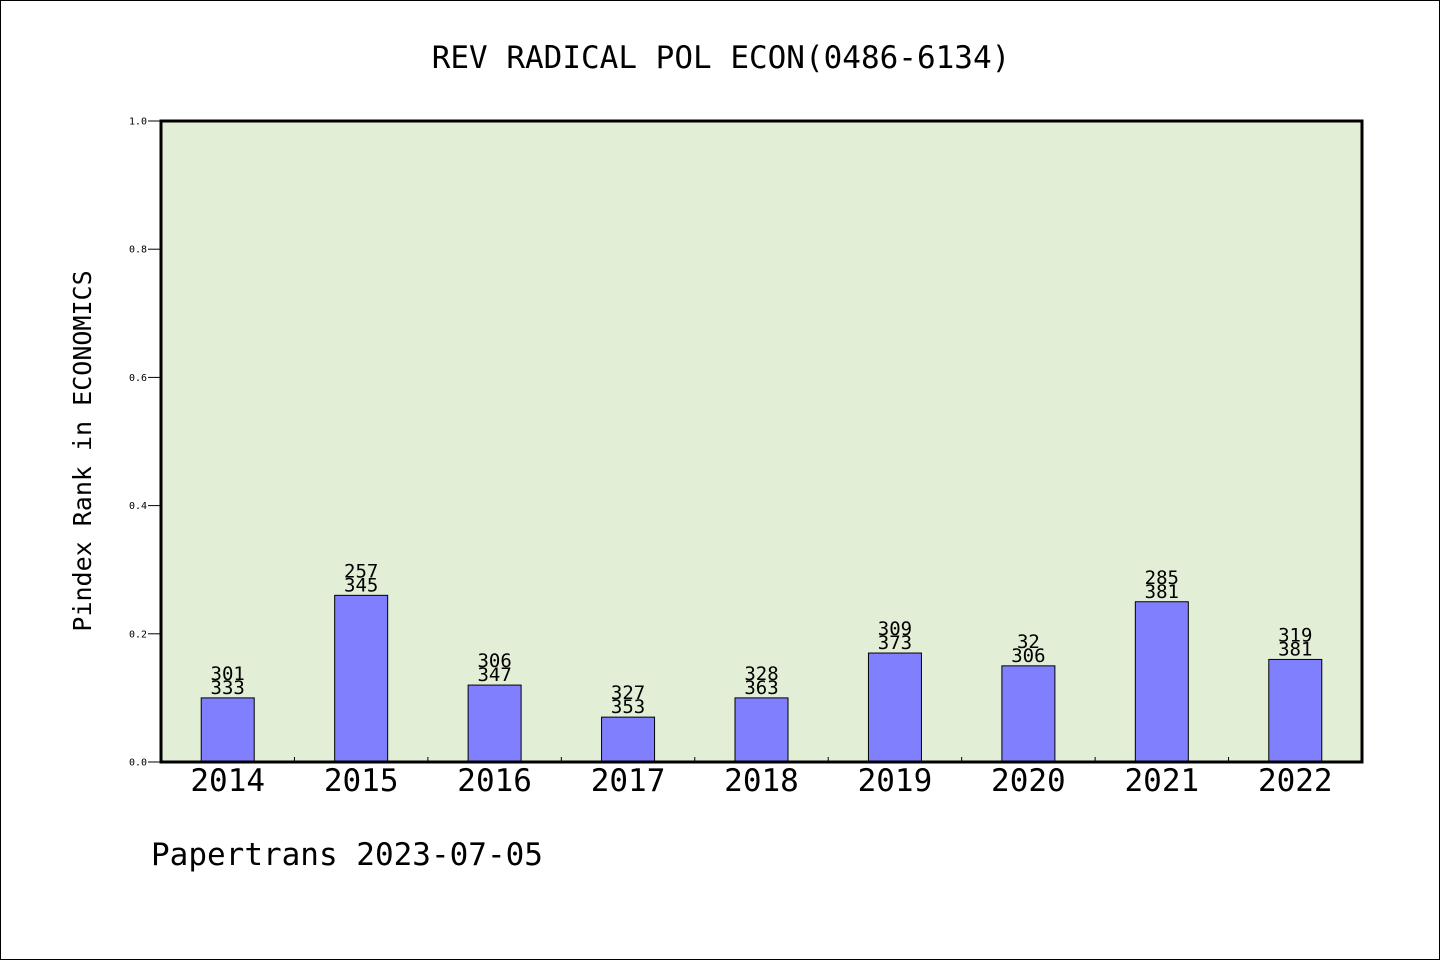  I want to click on x-tick-label: 2022, so click(1295, 781).